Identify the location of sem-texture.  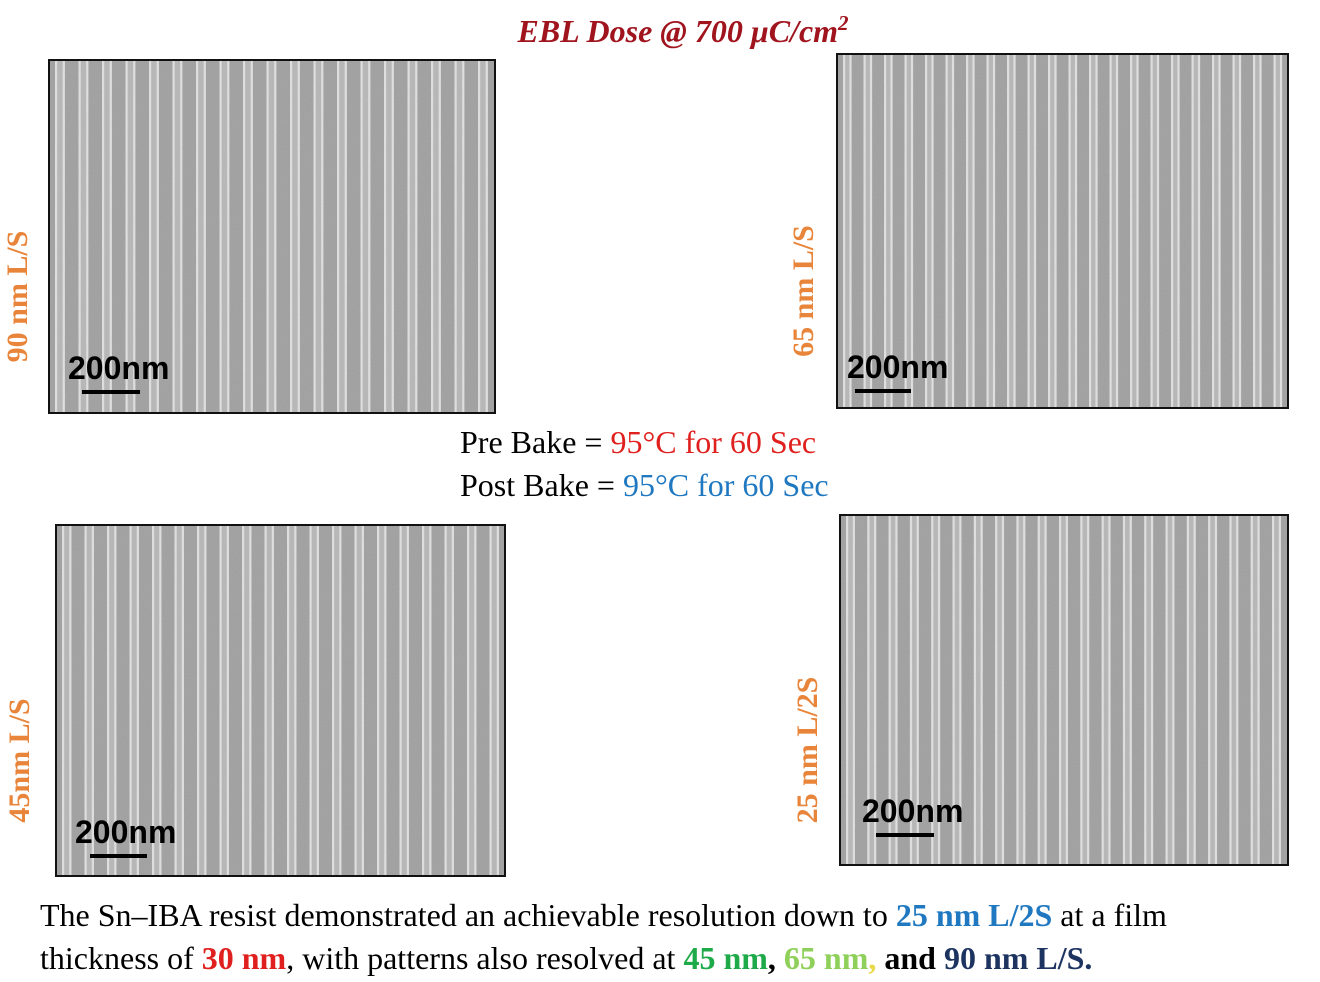
(280, 700).